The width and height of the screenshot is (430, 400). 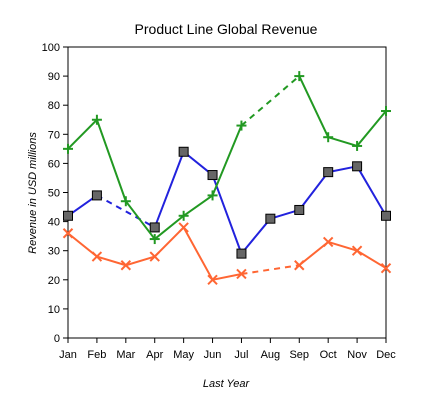 I want to click on y-tick-label: 0, so click(x=57, y=339).